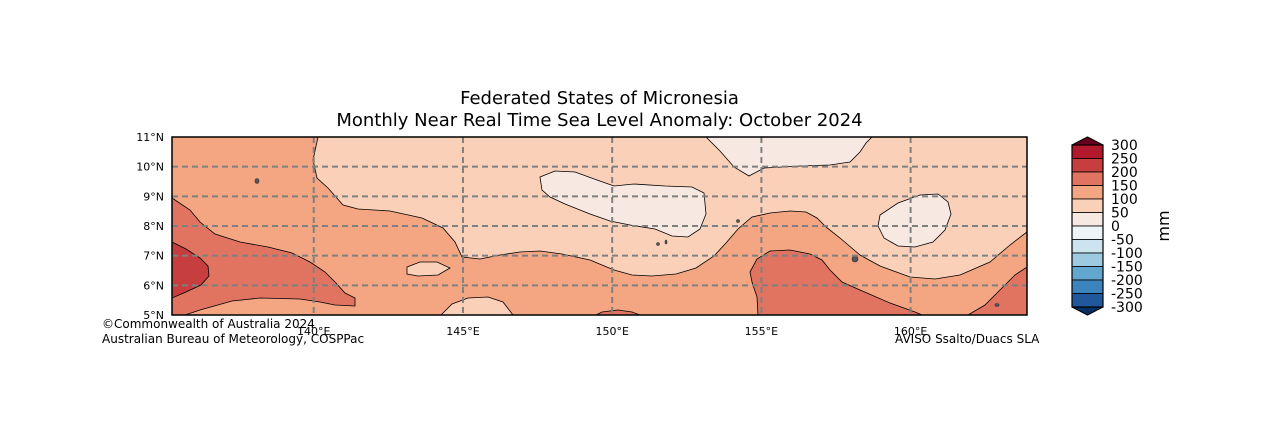 The height and width of the screenshot is (447, 1262). Describe the element at coordinates (1124, 173) in the screenshot. I see `colorbar-tick-label: 200` at that location.